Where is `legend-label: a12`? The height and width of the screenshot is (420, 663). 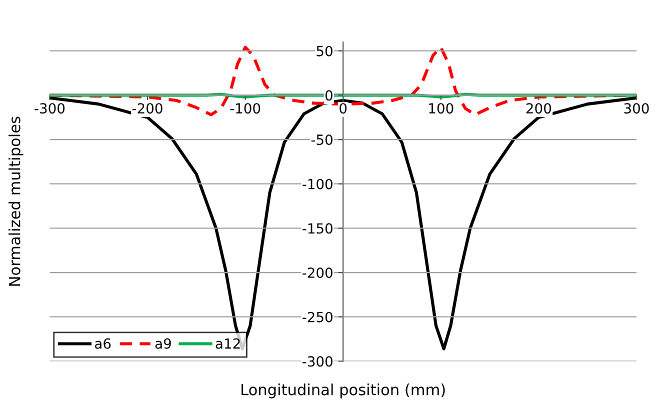 legend-label: a12 is located at coordinates (228, 343).